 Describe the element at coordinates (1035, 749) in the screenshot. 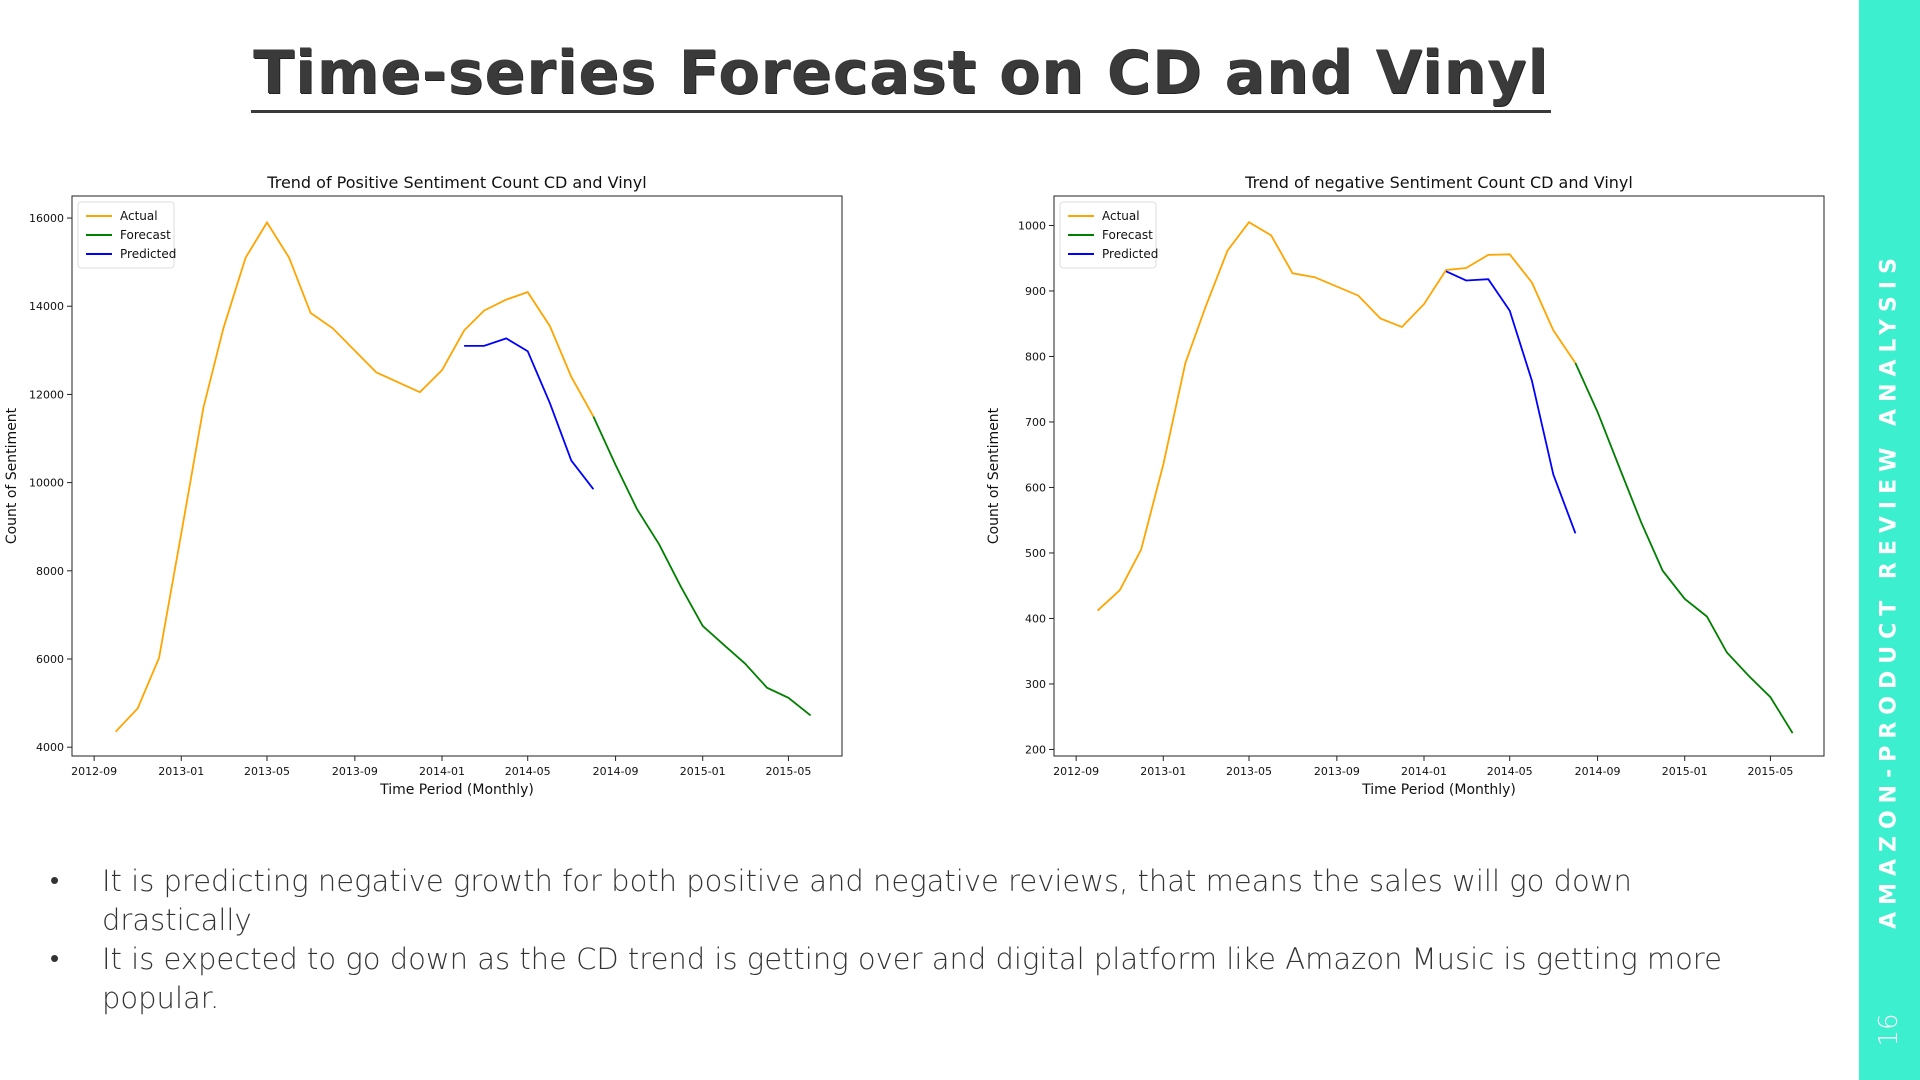

I see `y-tick-label: 200` at that location.